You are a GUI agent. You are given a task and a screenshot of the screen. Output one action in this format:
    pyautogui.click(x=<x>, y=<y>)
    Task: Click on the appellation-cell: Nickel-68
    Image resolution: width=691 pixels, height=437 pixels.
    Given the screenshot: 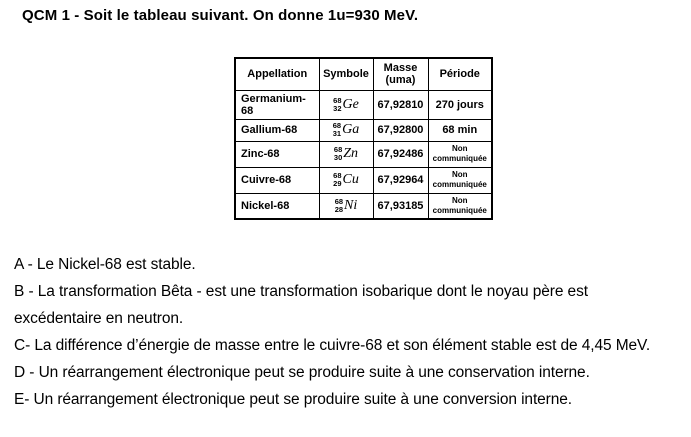 What is the action you would take?
    pyautogui.click(x=277, y=206)
    